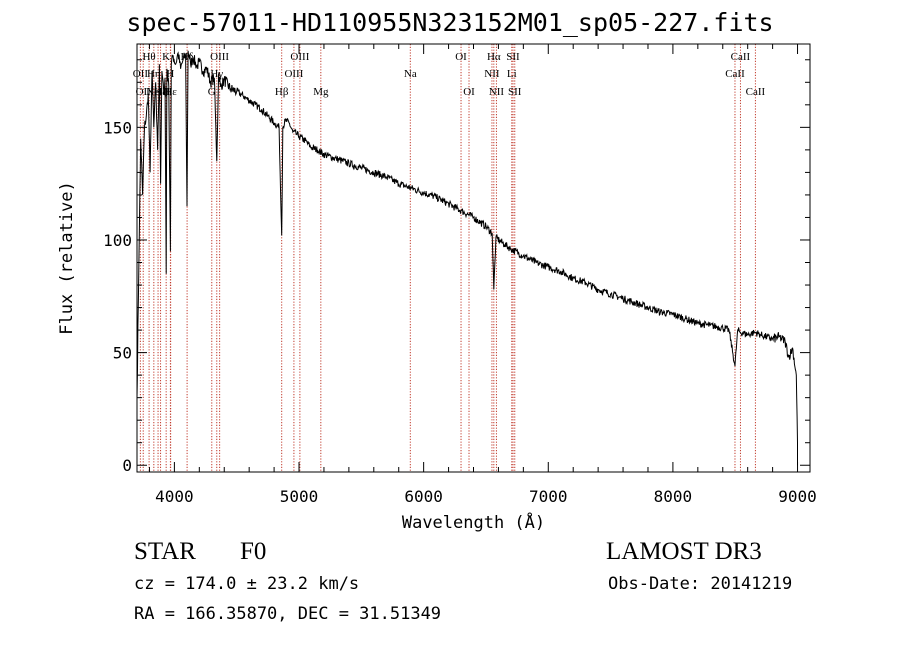 This screenshot has width=900, height=649. Describe the element at coordinates (170, 74) in the screenshot. I see `line-label: H` at that location.